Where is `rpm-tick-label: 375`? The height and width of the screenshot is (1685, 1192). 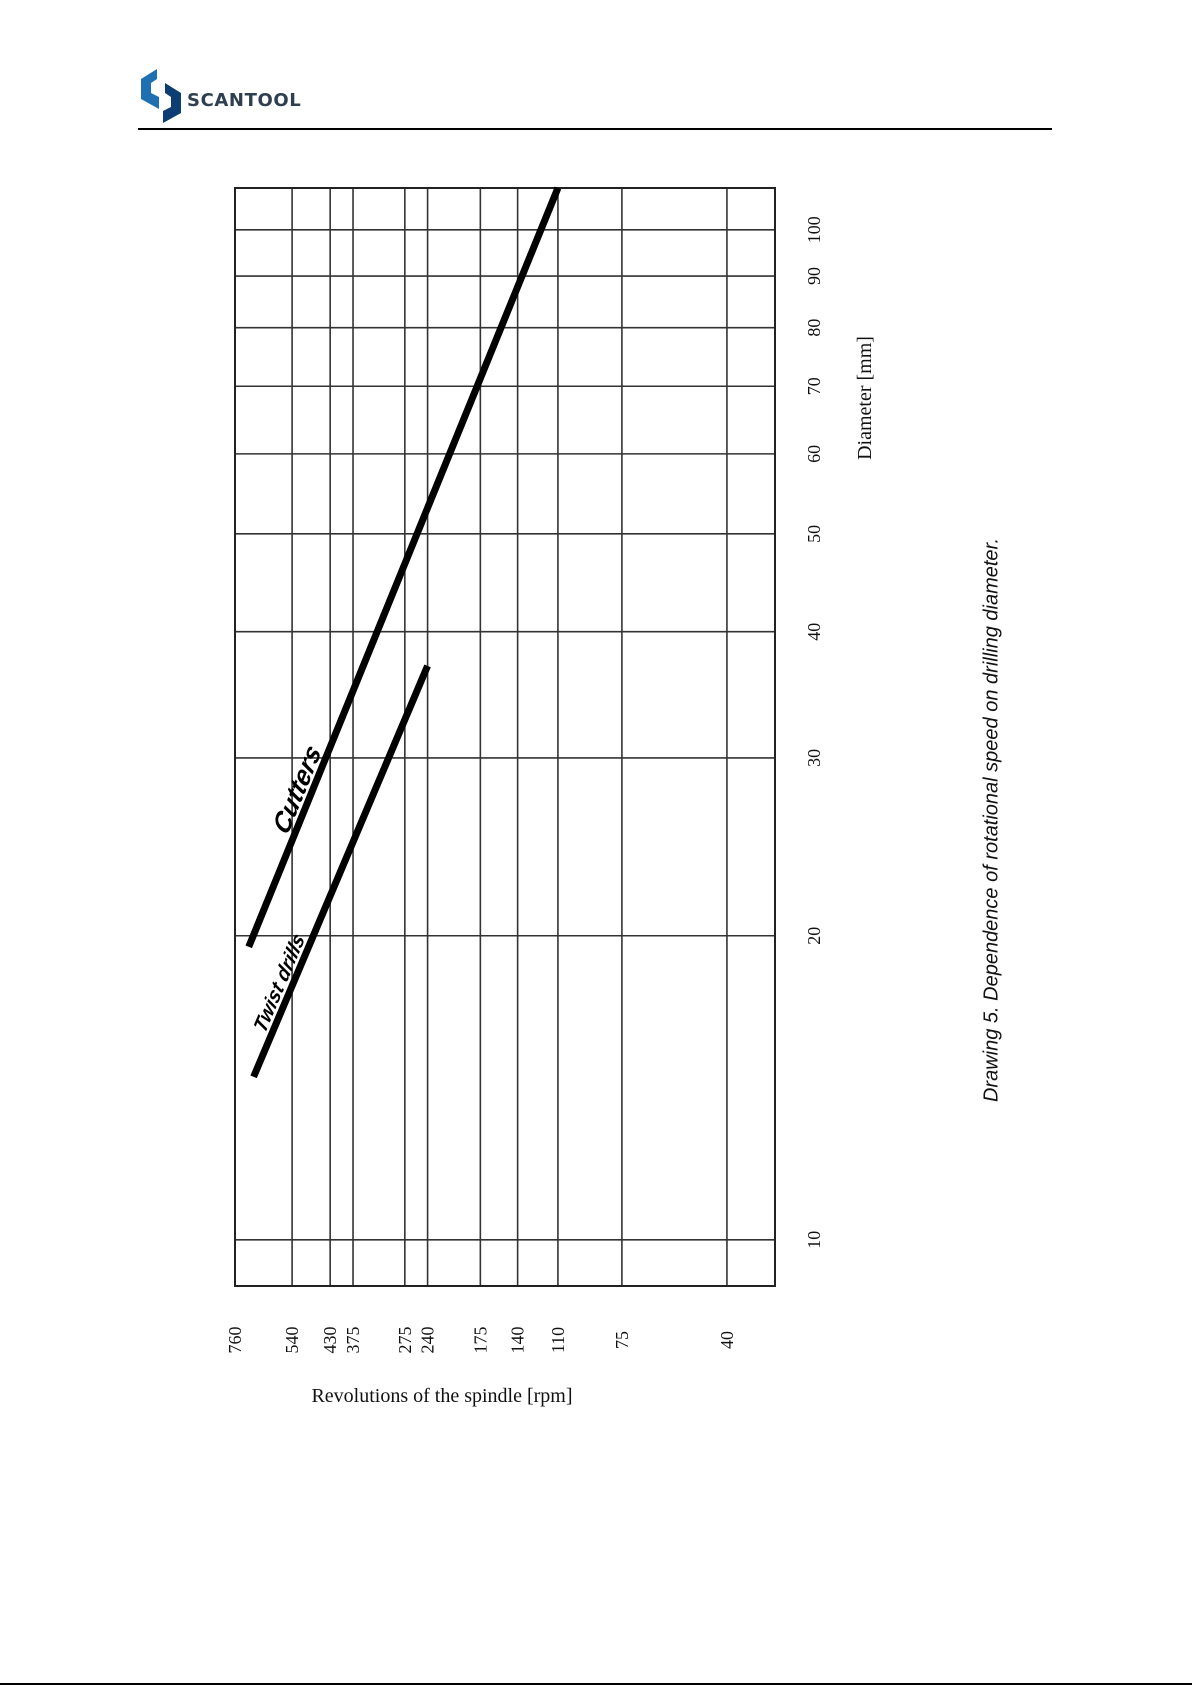 rpm-tick-label: 375 is located at coordinates (353, 1340).